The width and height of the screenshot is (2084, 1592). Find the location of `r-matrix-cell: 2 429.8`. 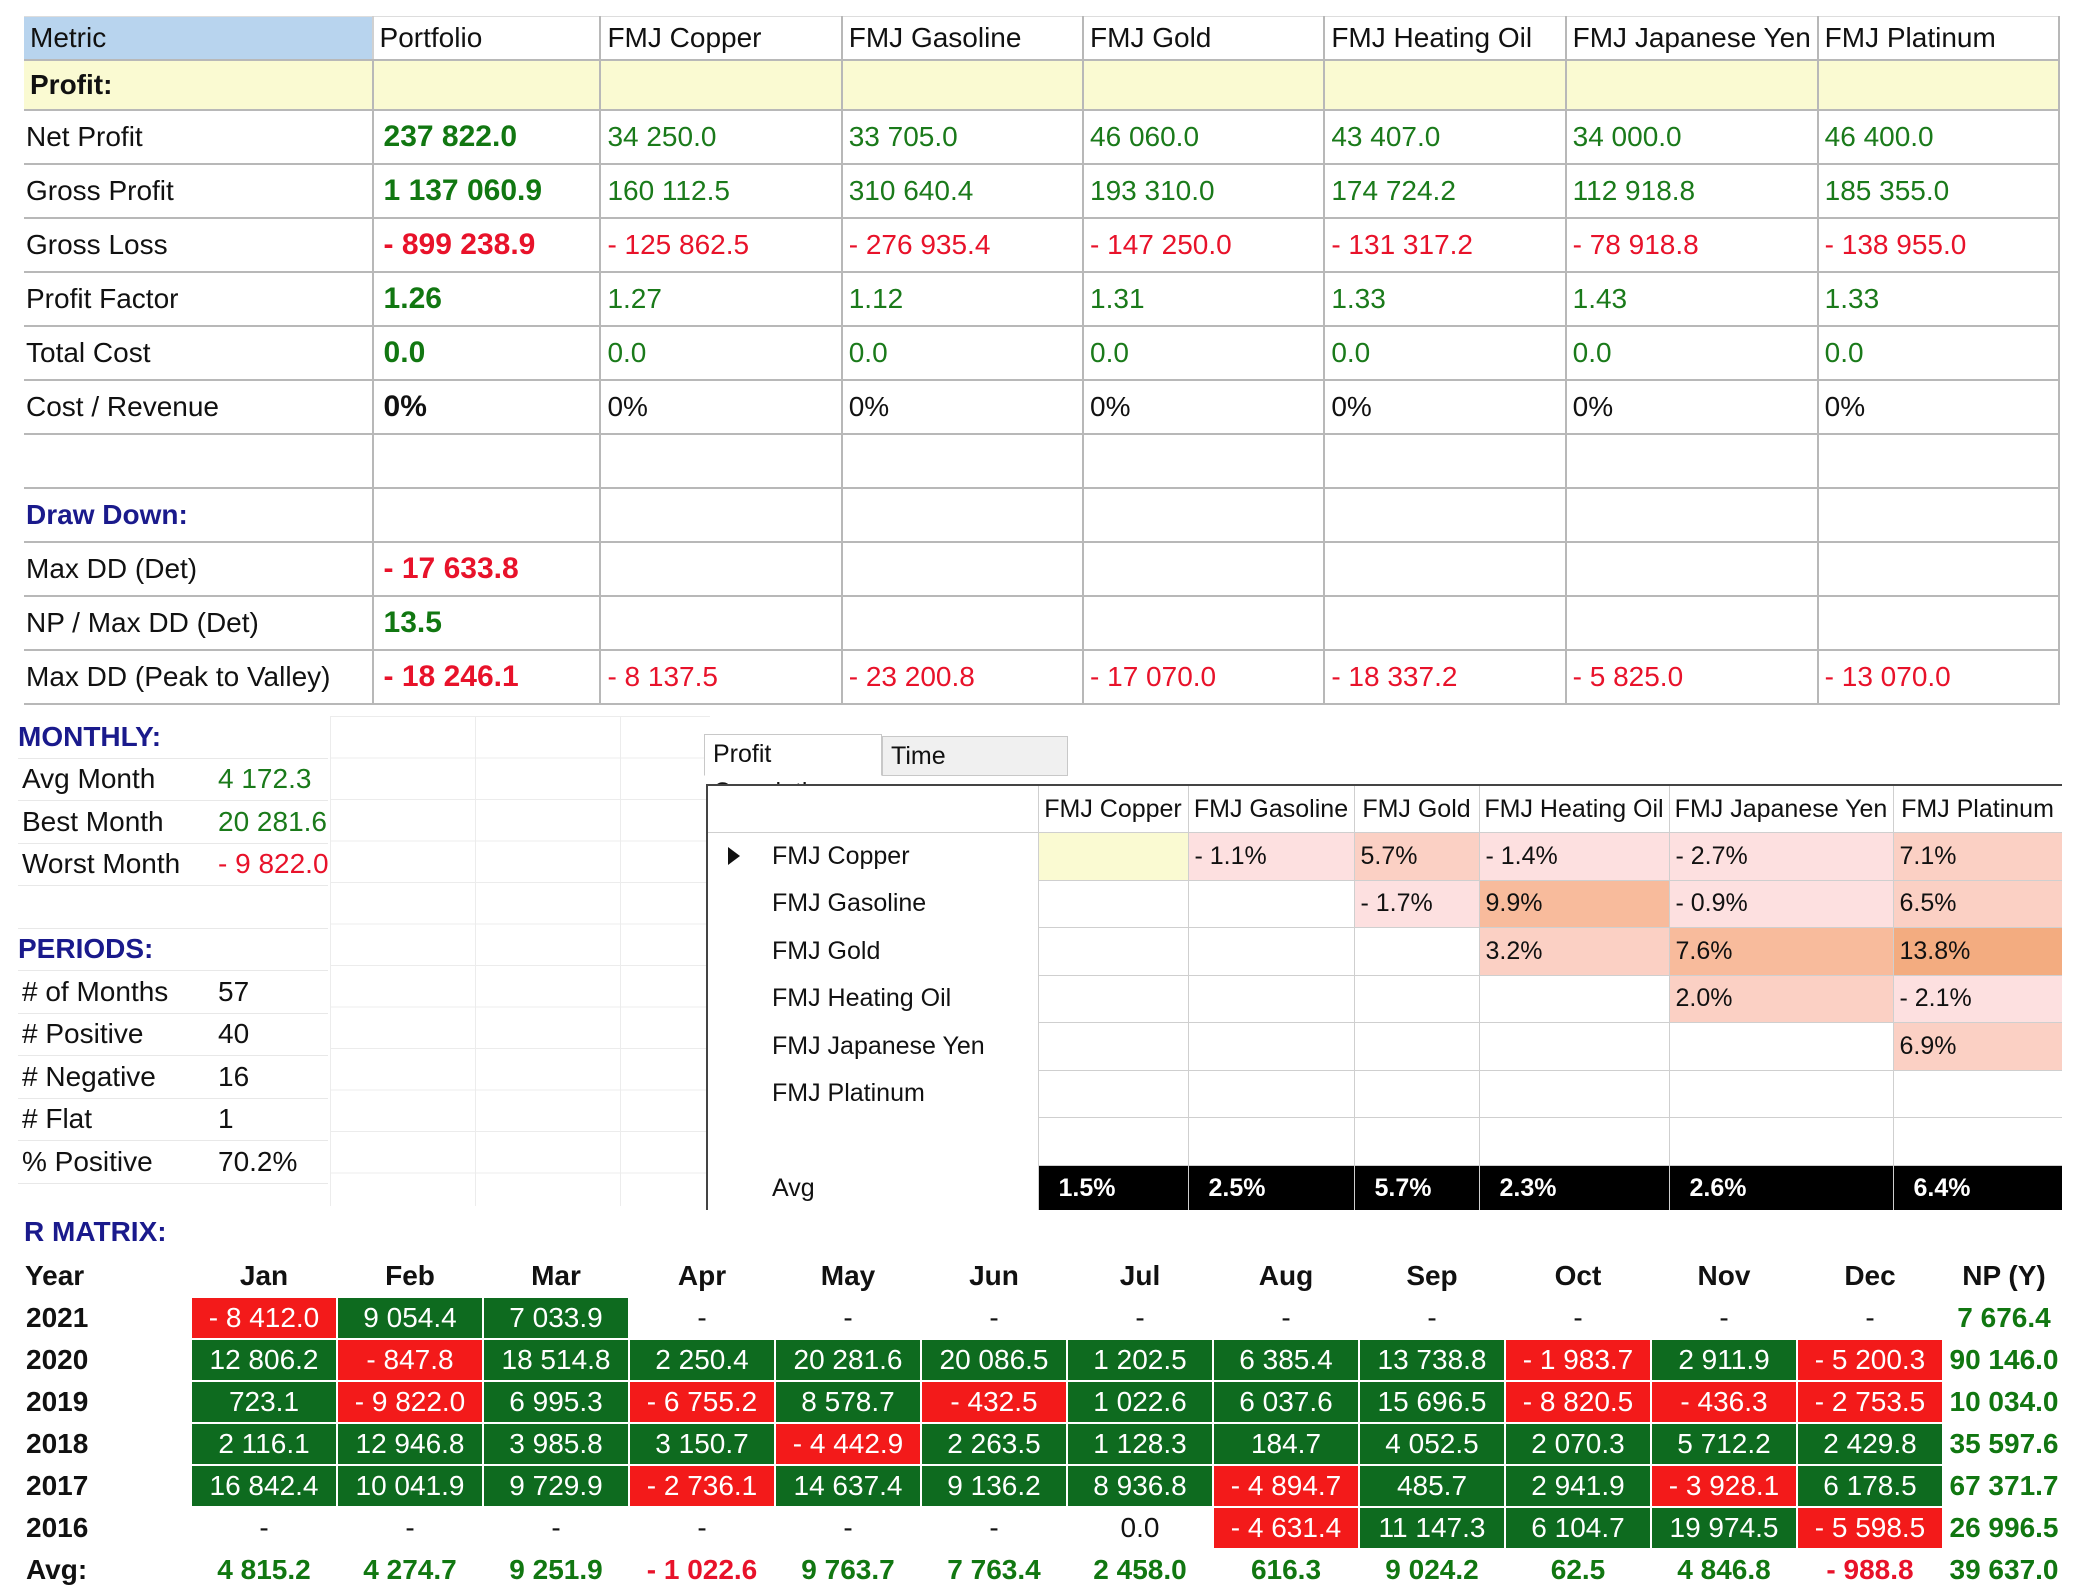

r-matrix-cell: 2 429.8 is located at coordinates (1870, 1444).